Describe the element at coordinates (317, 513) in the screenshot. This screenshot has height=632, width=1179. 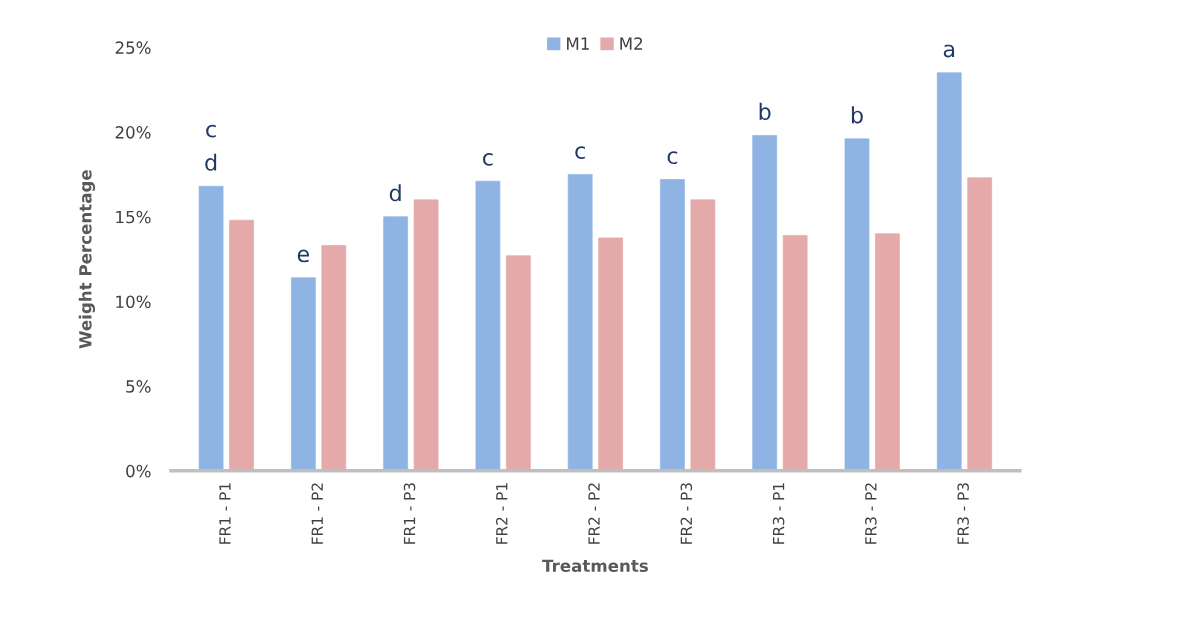
I see `x-tick-label: FR1 - P2` at that location.